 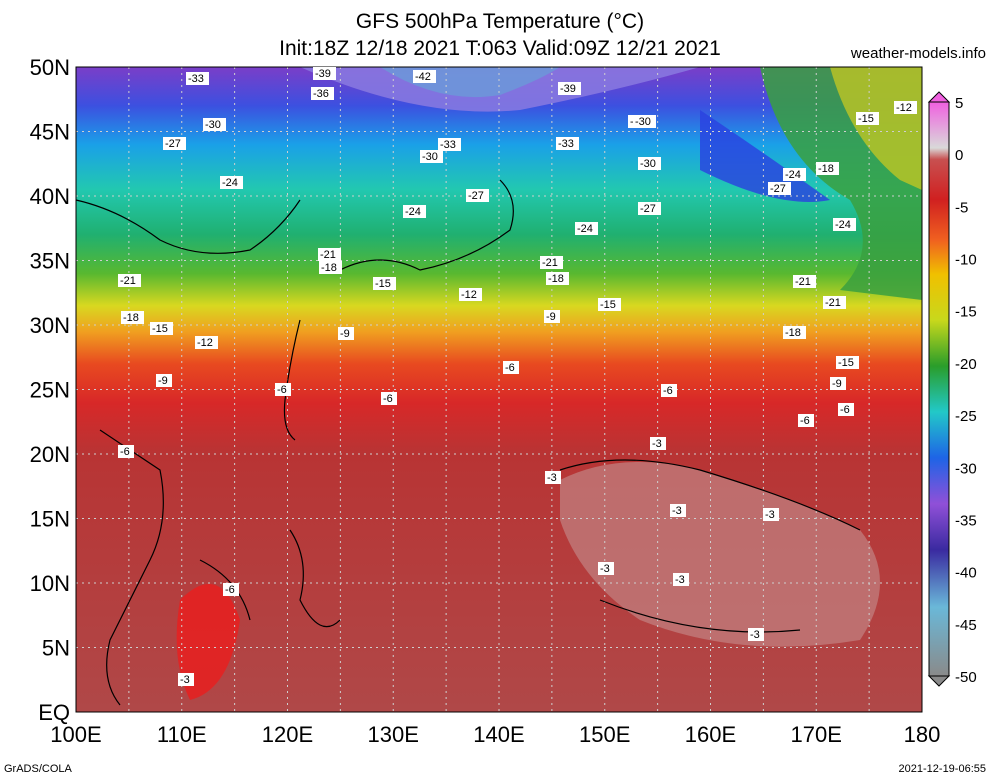 I want to click on lat-label: 20N, so click(x=50, y=454).